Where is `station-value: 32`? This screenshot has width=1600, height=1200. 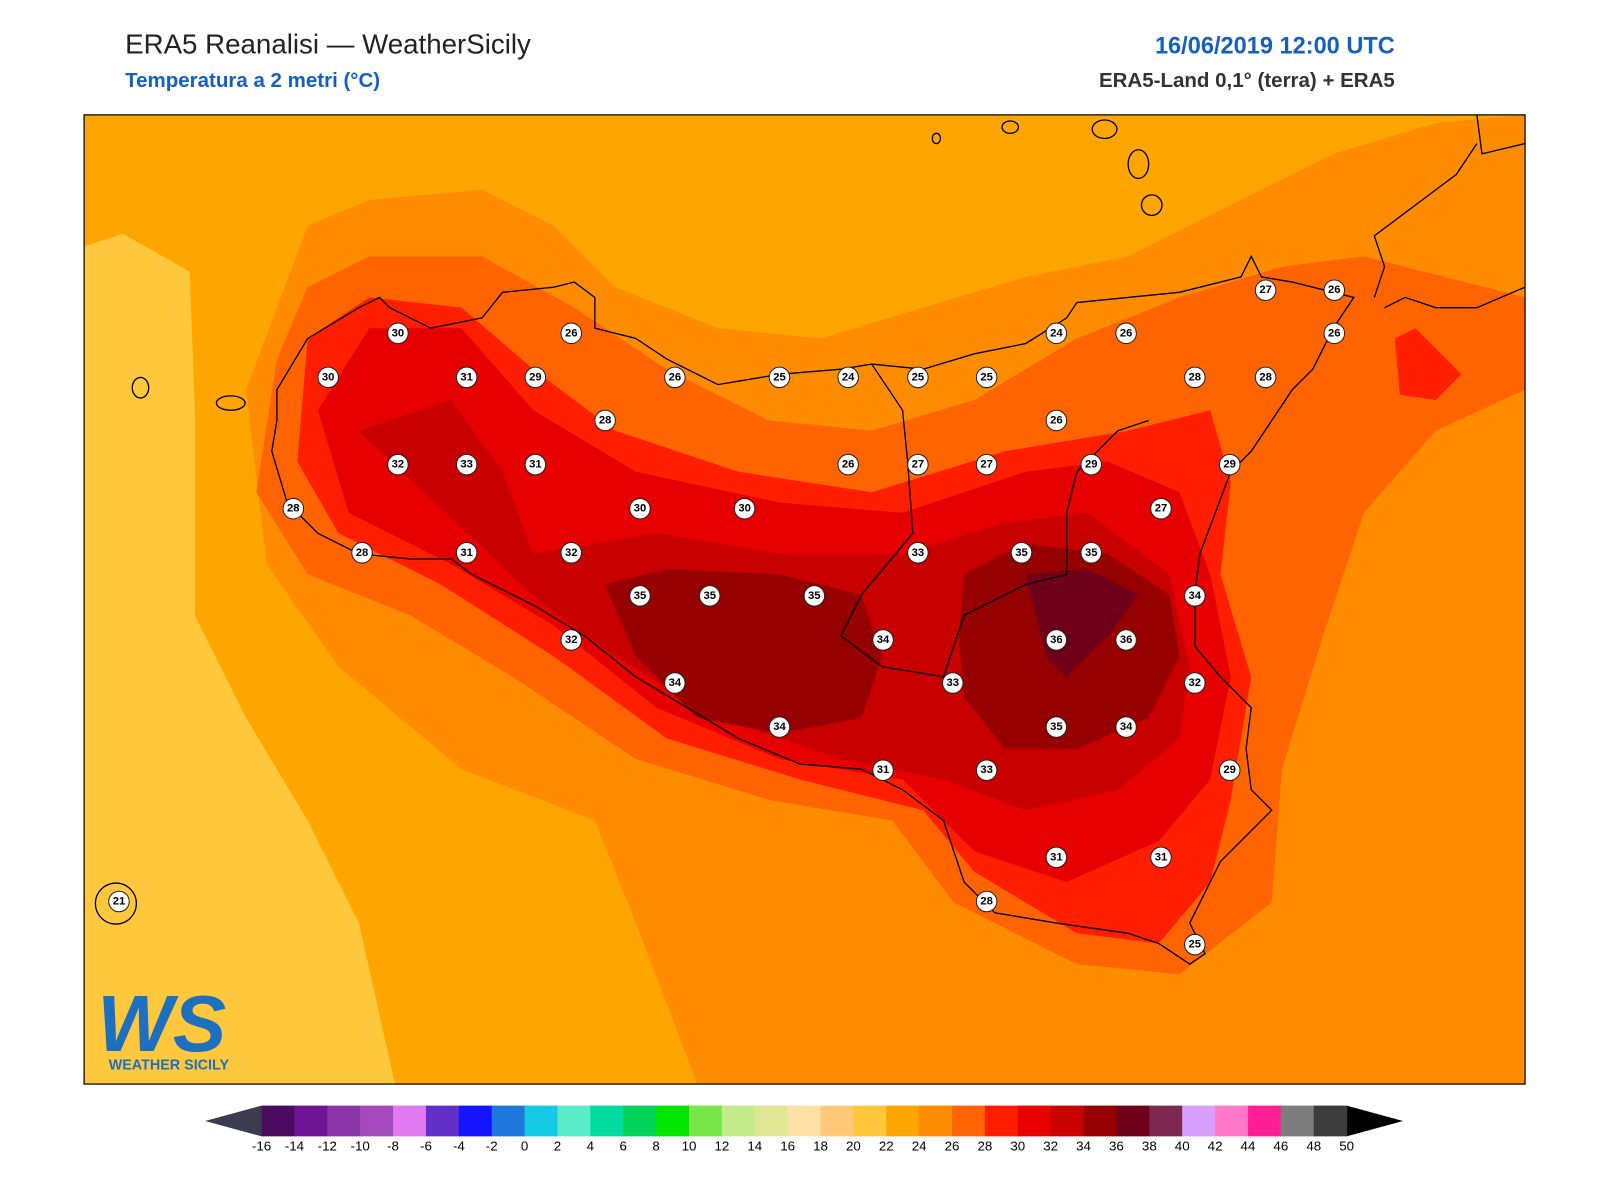
station-value: 32 is located at coordinates (398, 465).